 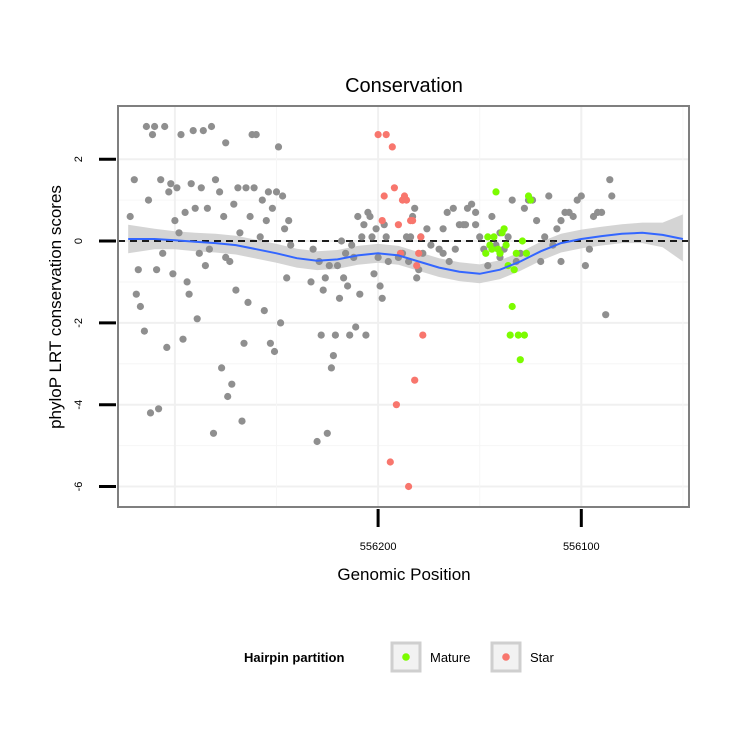 What do you see at coordinates (399, 657) in the screenshot?
I see `legend: Hairpin partition Mature Star` at bounding box center [399, 657].